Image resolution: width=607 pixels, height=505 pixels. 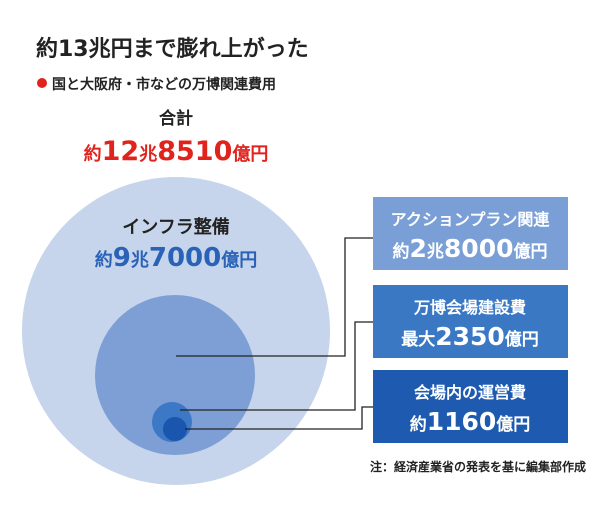 I want to click on circle-infra, so click(x=175, y=375).